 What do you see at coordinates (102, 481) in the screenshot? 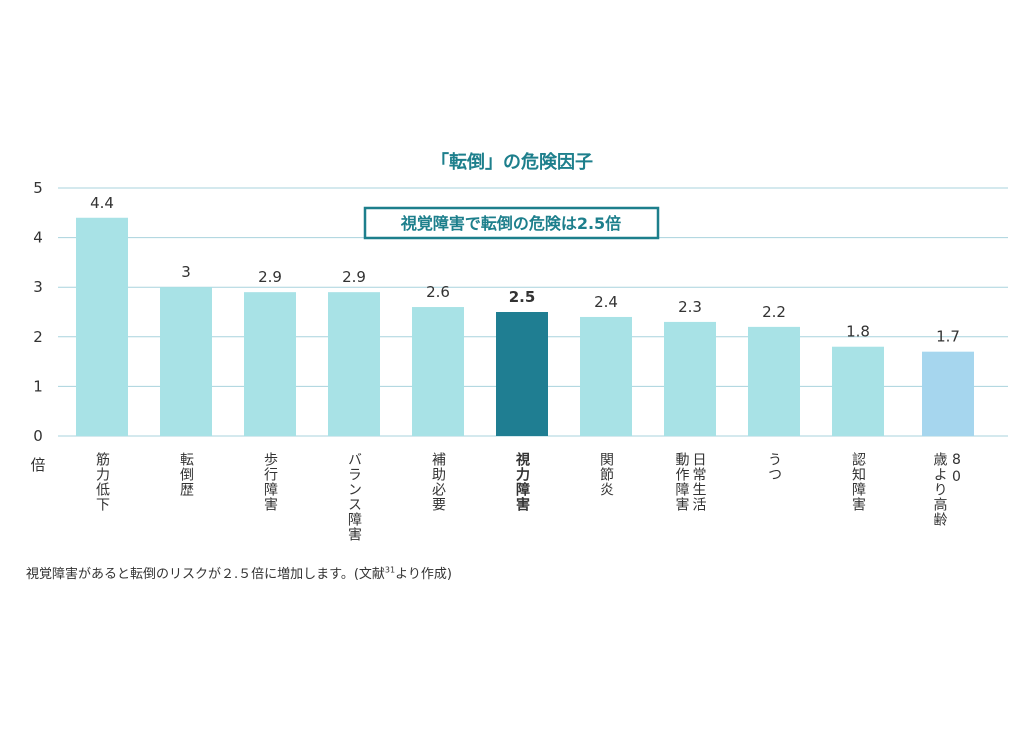
I see `category-label: 筋力低下` at bounding box center [102, 481].